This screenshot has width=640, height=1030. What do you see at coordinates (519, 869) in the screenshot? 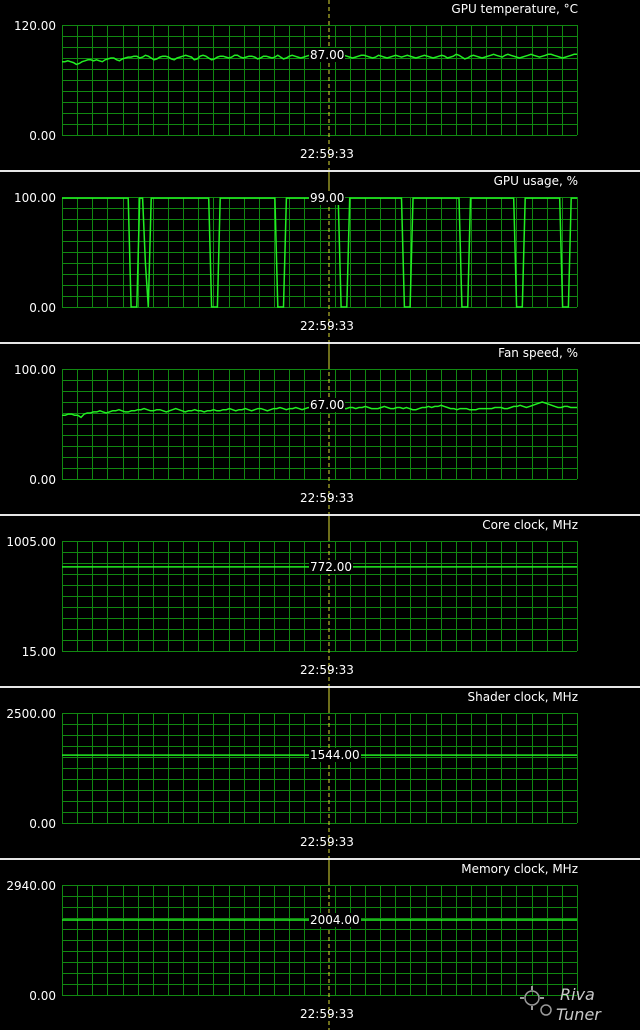
I see `graph-title: Memory clock, MHz` at bounding box center [519, 869].